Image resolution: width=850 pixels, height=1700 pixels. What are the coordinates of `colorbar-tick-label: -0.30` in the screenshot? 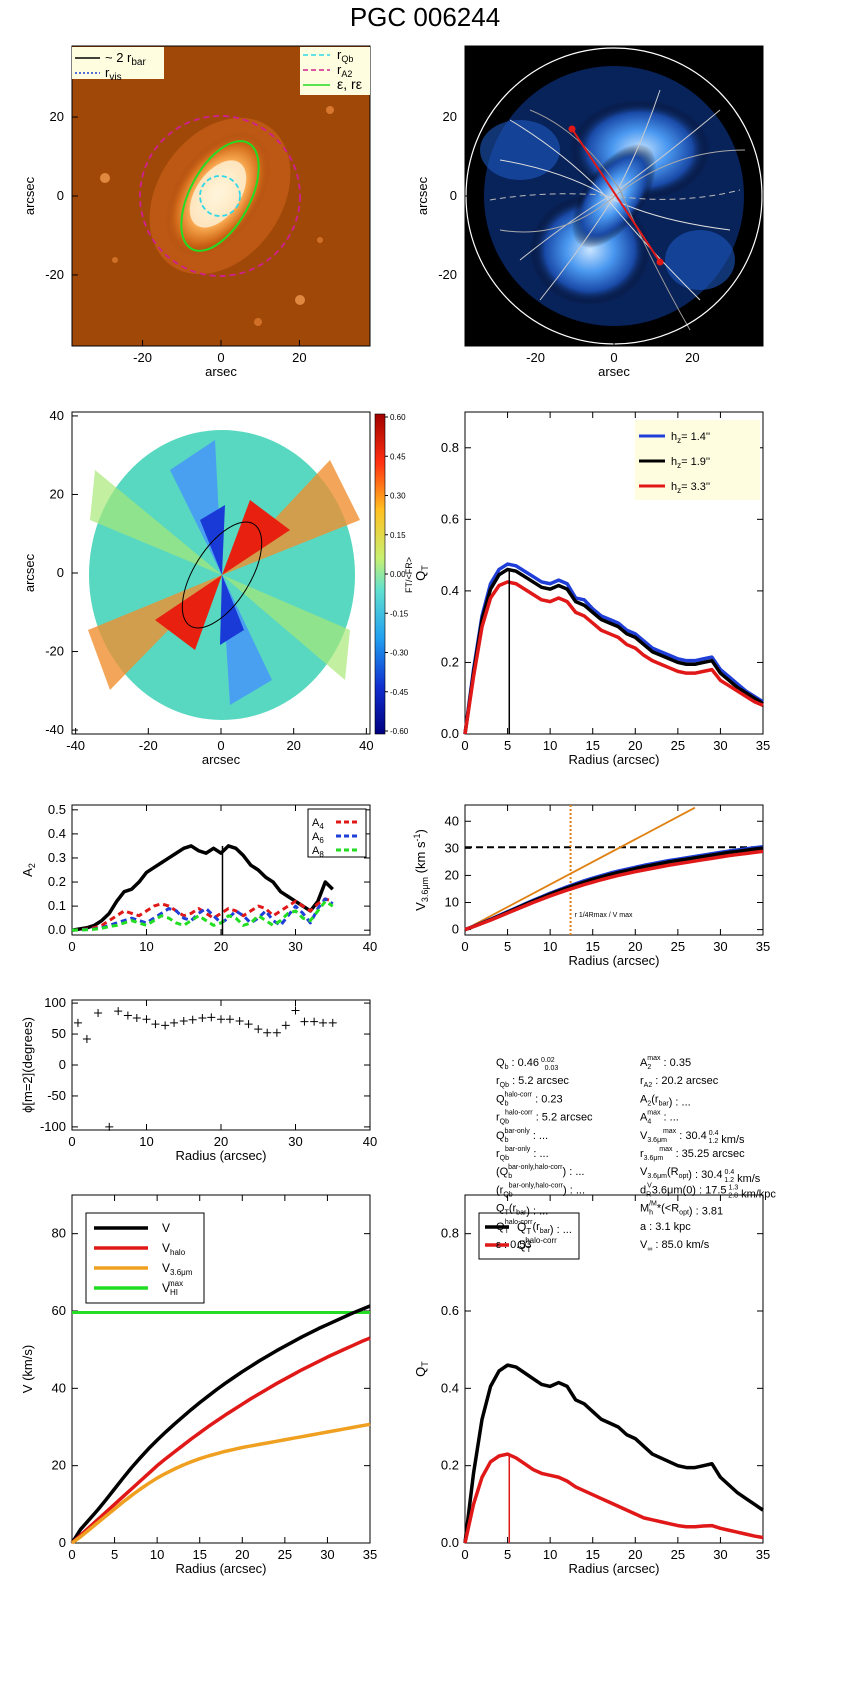 It's located at (399, 653).